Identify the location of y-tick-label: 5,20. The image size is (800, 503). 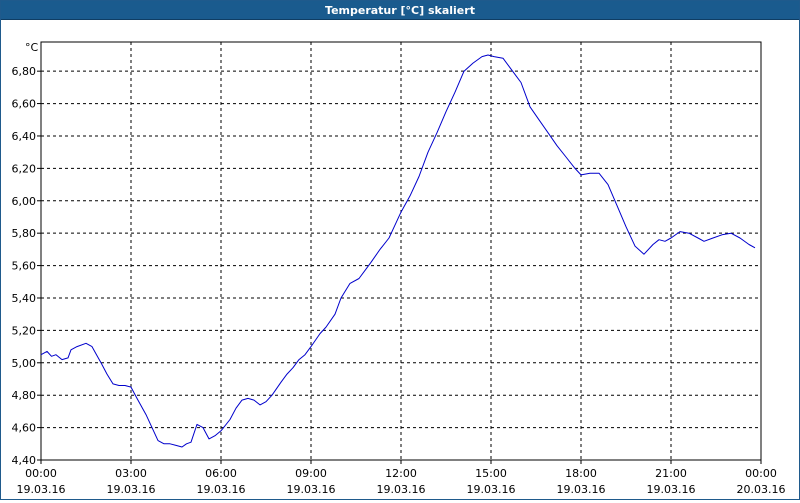
(24, 330).